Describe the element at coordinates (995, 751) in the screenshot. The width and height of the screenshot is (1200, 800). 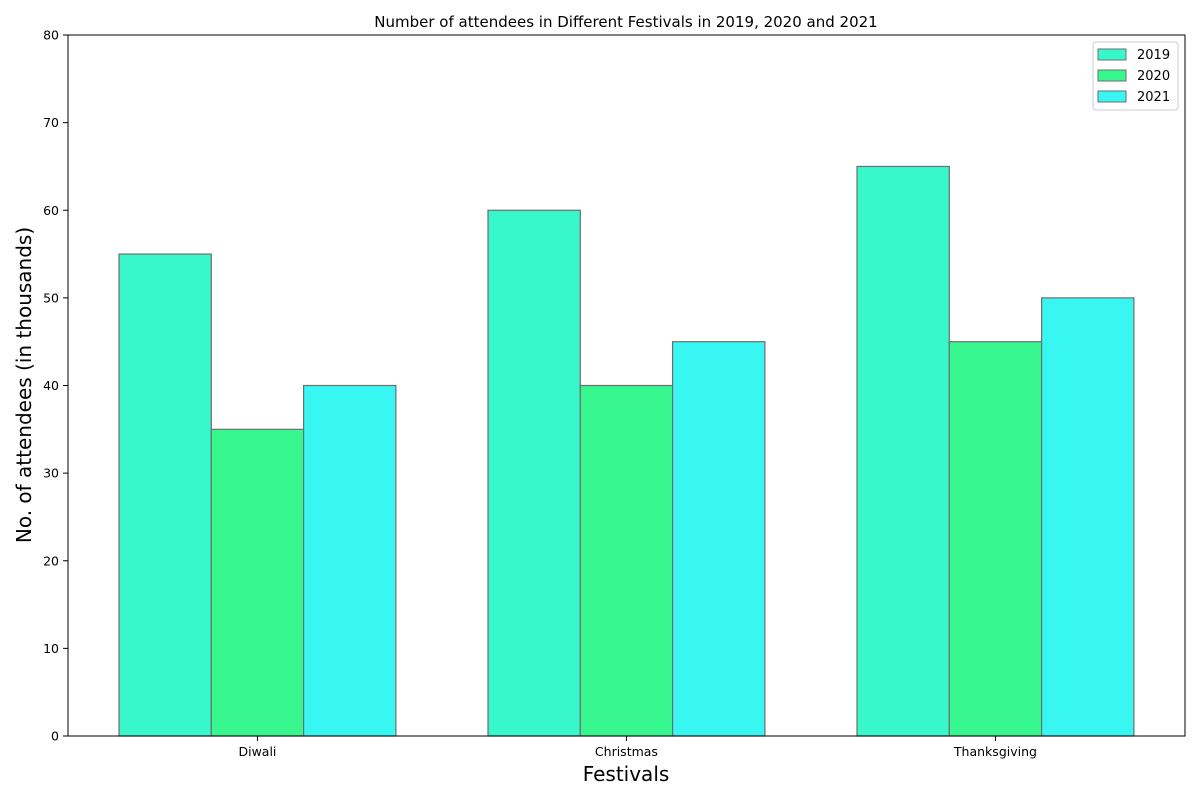
I see `x-tick-label-2: Thanksgiving` at that location.